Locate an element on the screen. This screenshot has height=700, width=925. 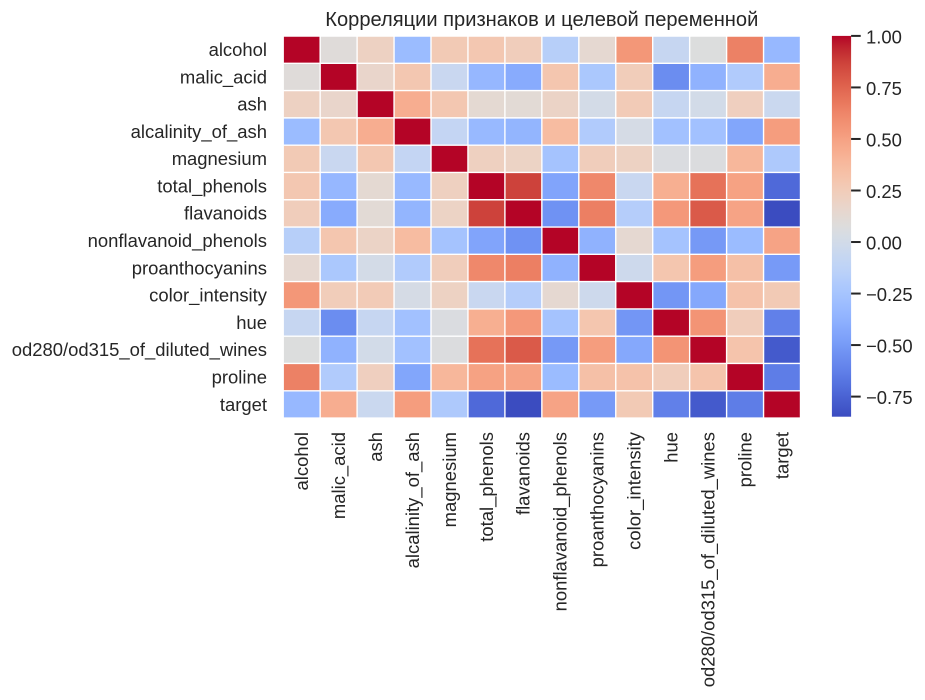
svg-text: −0.75 is located at coordinates (889, 397).